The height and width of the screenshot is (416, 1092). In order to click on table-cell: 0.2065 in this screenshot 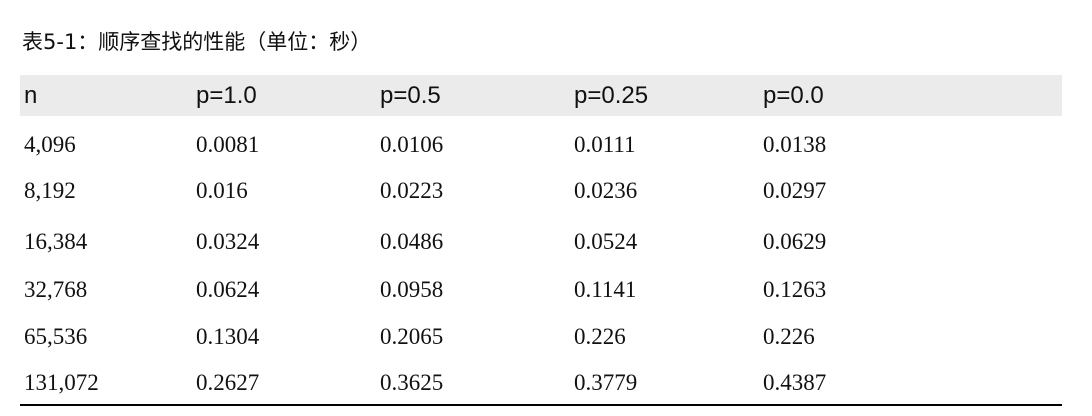, I will do `click(412, 336)`.